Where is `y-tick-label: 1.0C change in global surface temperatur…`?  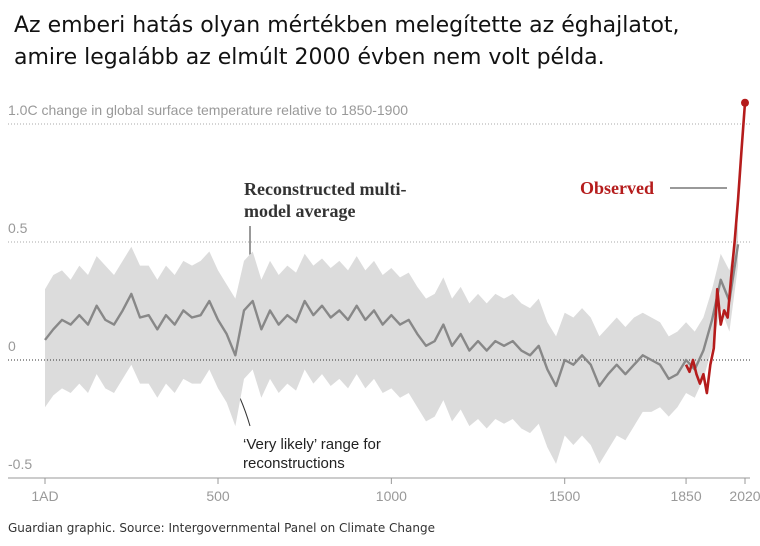
y-tick-label: 1.0C change in global surface temperatur… is located at coordinates (208, 110).